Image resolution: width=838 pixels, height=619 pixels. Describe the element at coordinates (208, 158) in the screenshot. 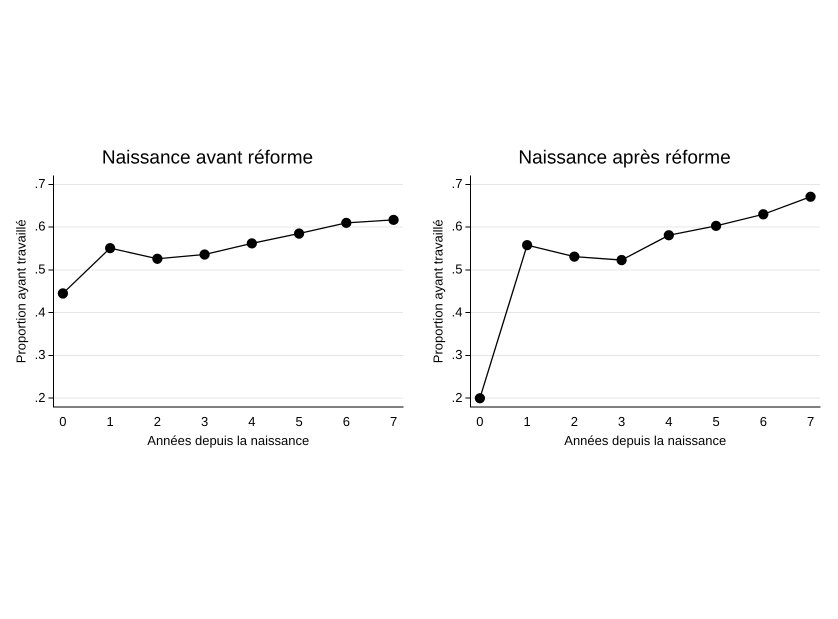

I see `chart-title: Naissance avant réforme` at that location.